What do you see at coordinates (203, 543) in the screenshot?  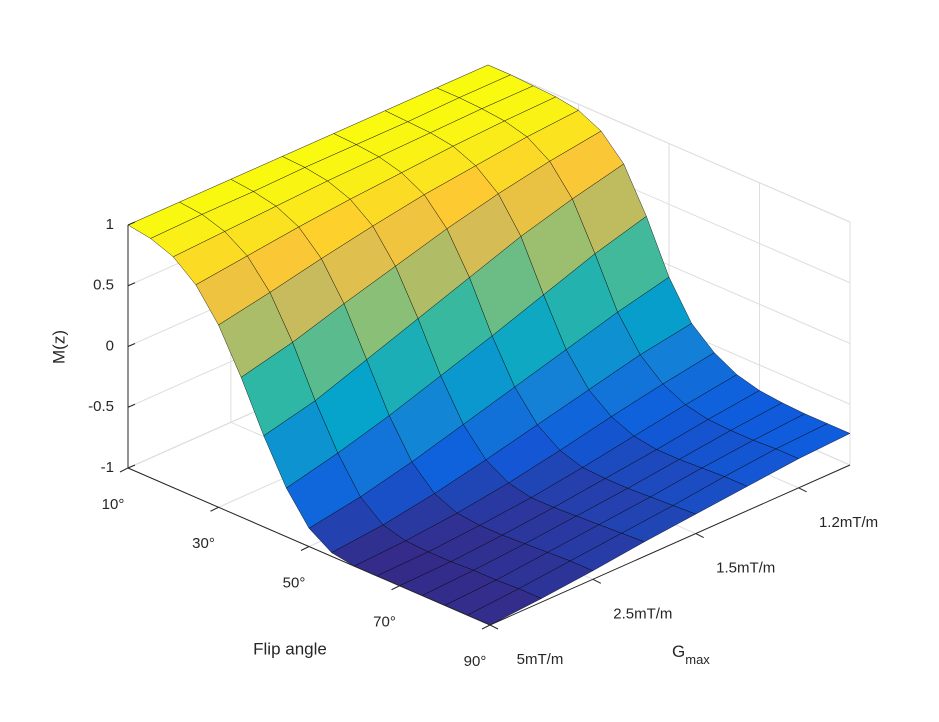 I see `x-tick-label: 30°` at bounding box center [203, 543].